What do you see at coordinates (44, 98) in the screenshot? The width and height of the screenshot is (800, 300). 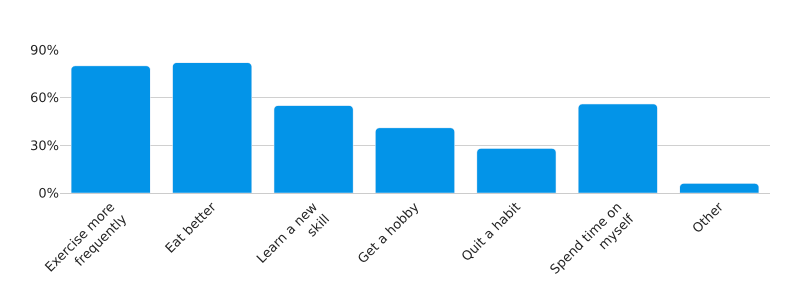 I see `y-tick-label: 60%` at bounding box center [44, 98].